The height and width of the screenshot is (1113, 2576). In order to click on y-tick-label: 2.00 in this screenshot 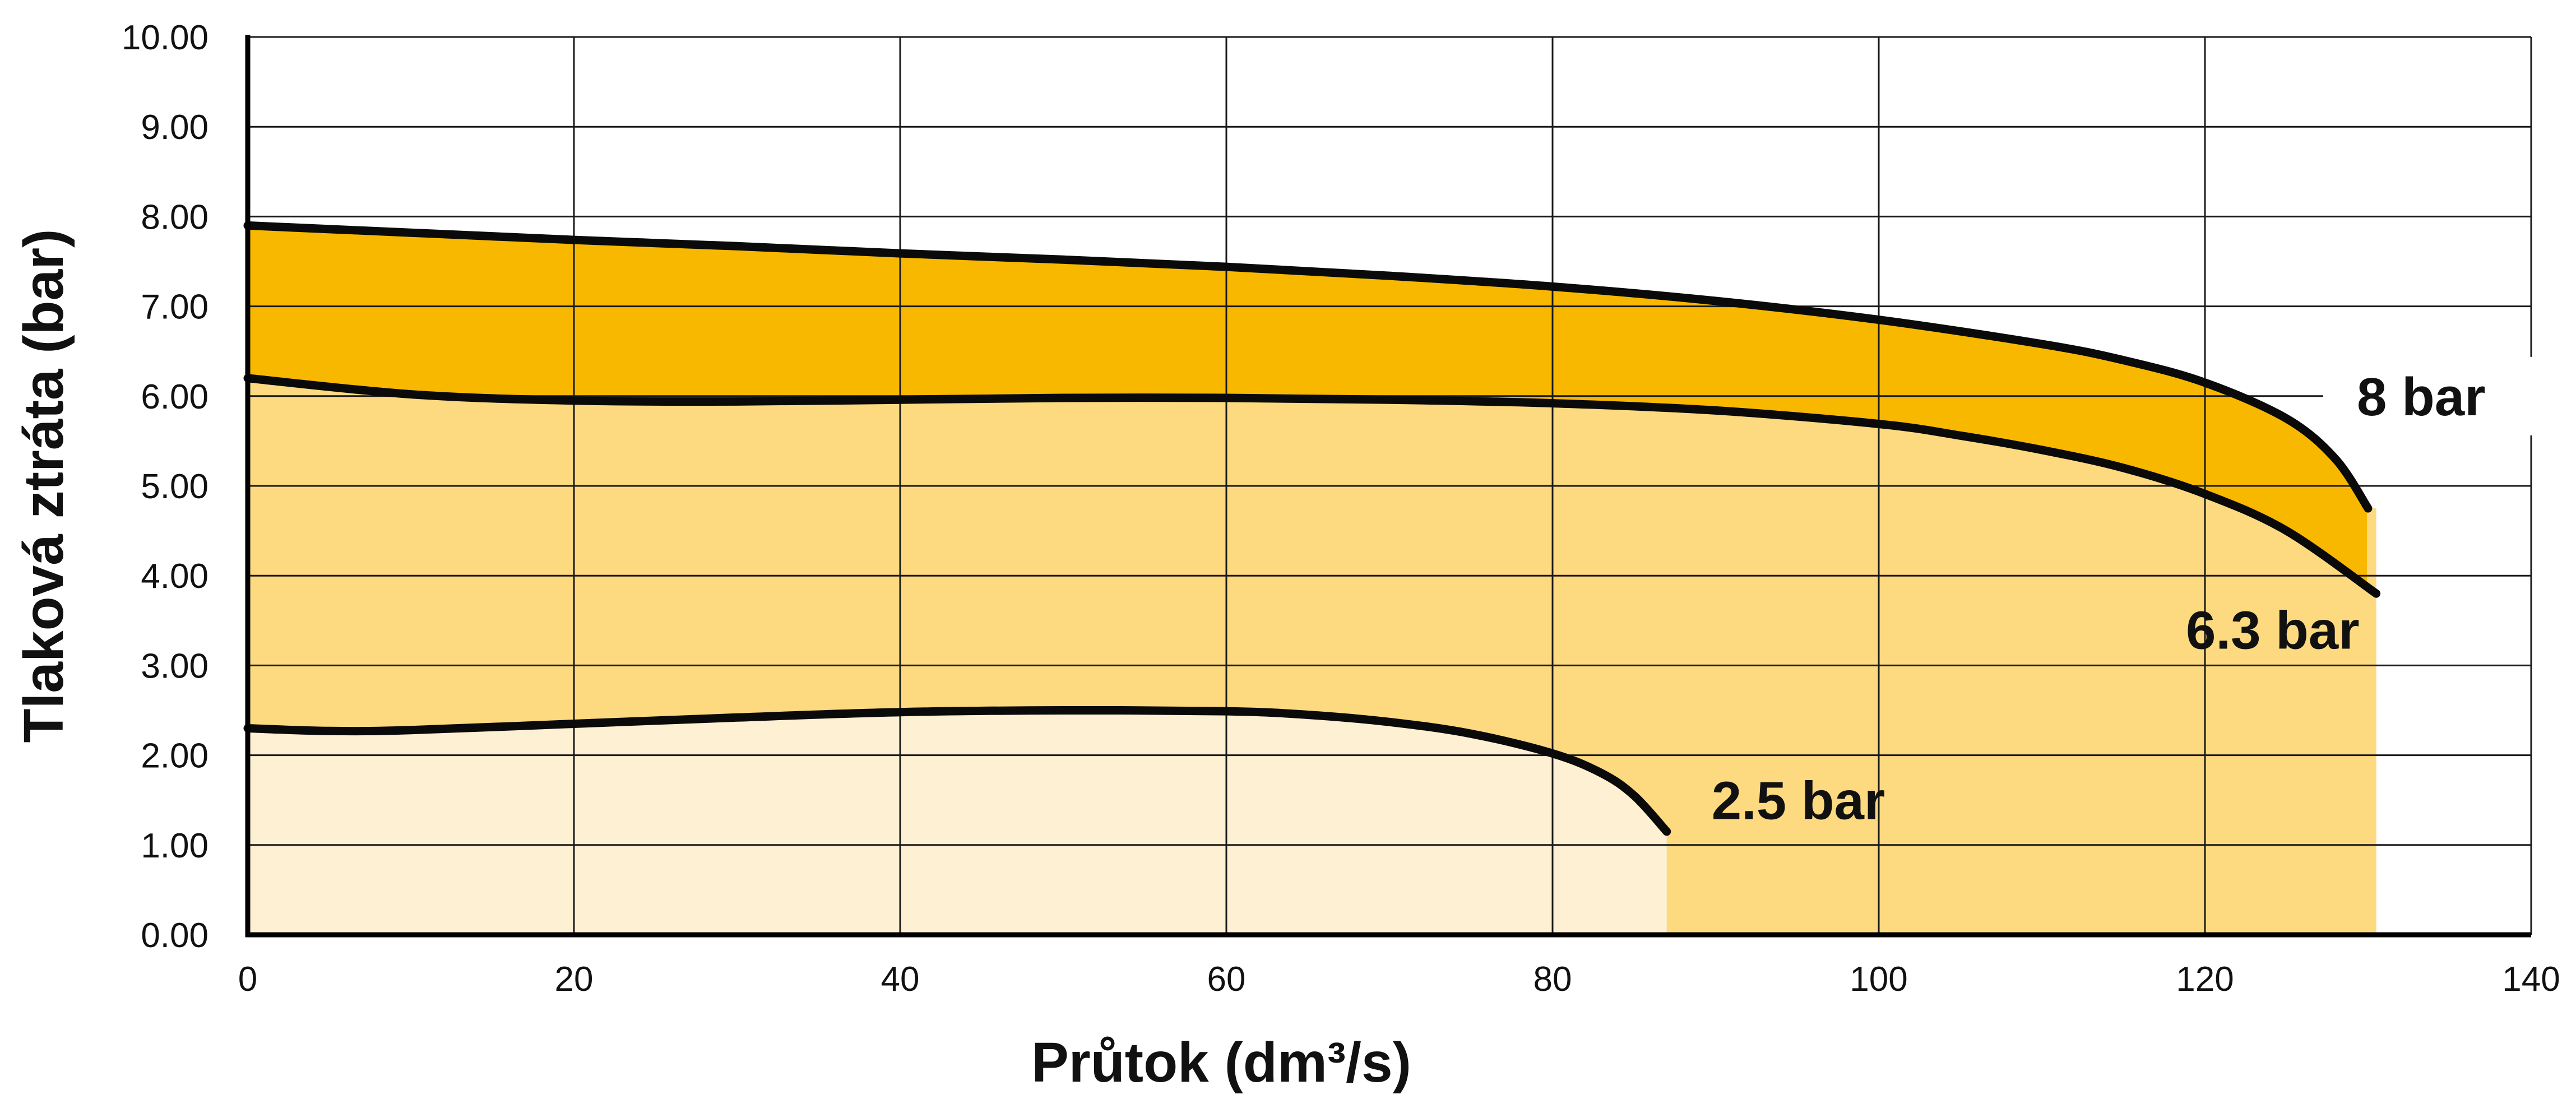, I will do `click(175, 756)`.